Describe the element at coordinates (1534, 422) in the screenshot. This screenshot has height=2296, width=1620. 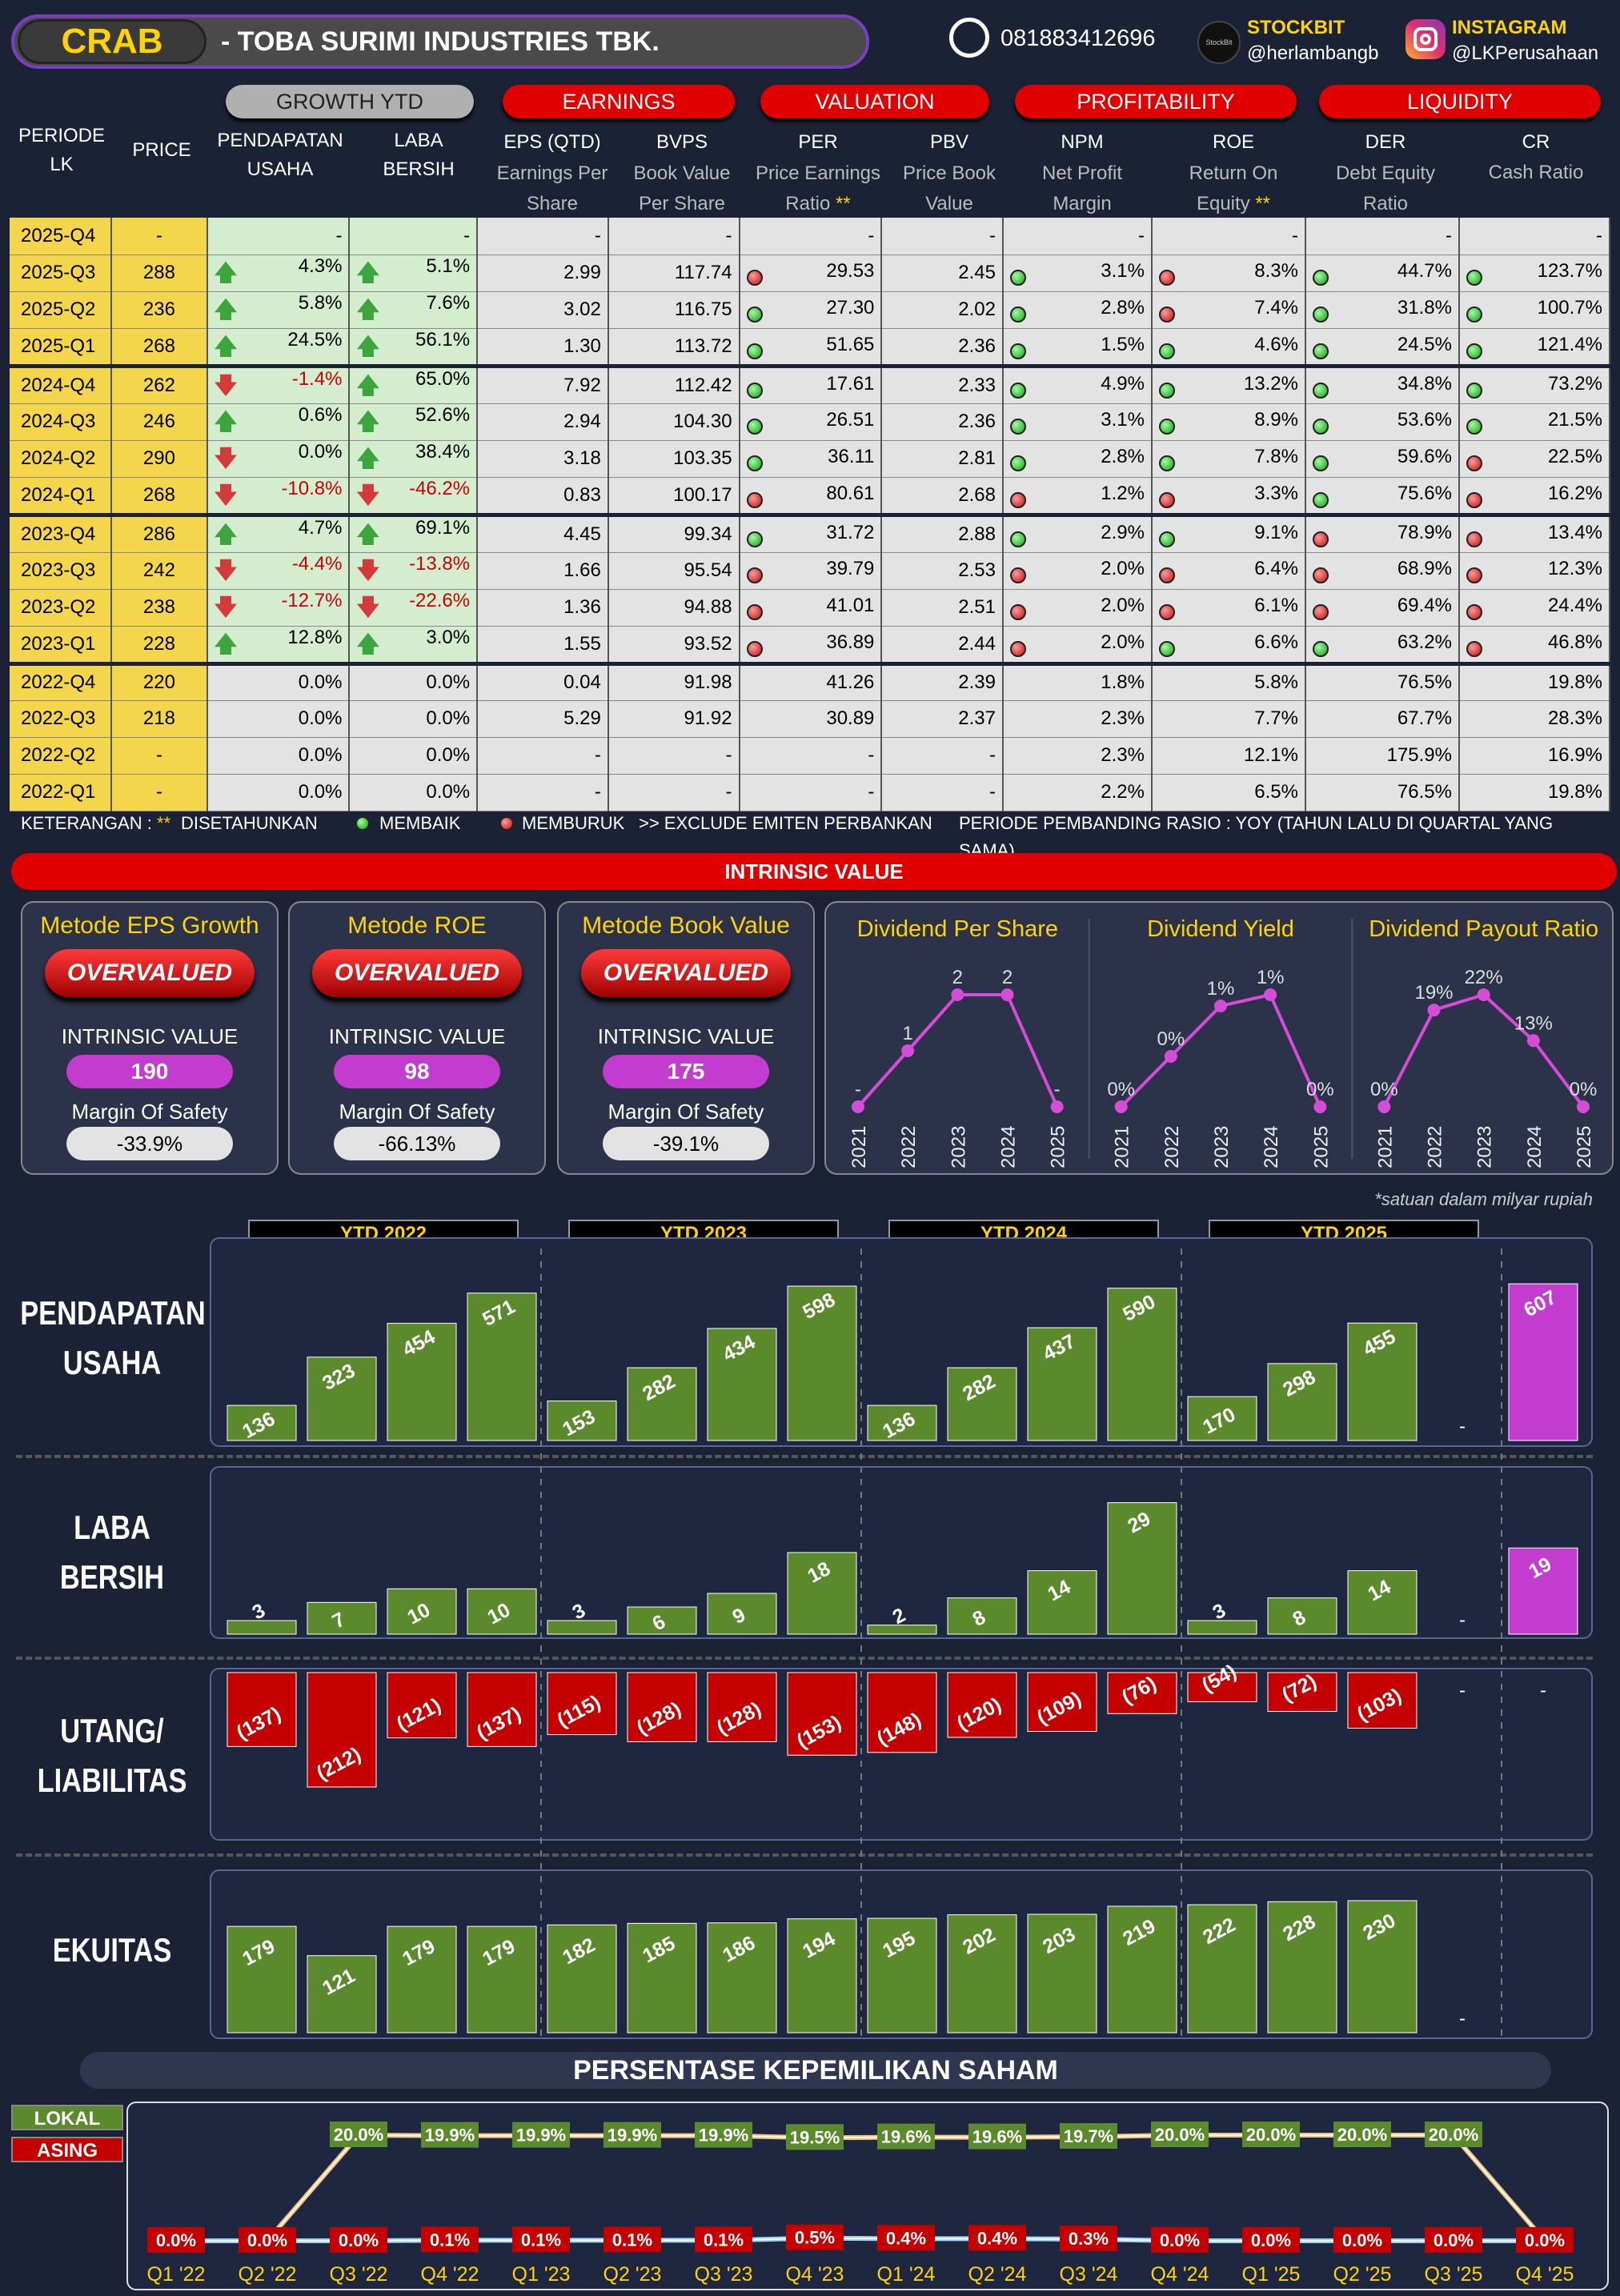
I see `cell-cr: 21.5%` at that location.